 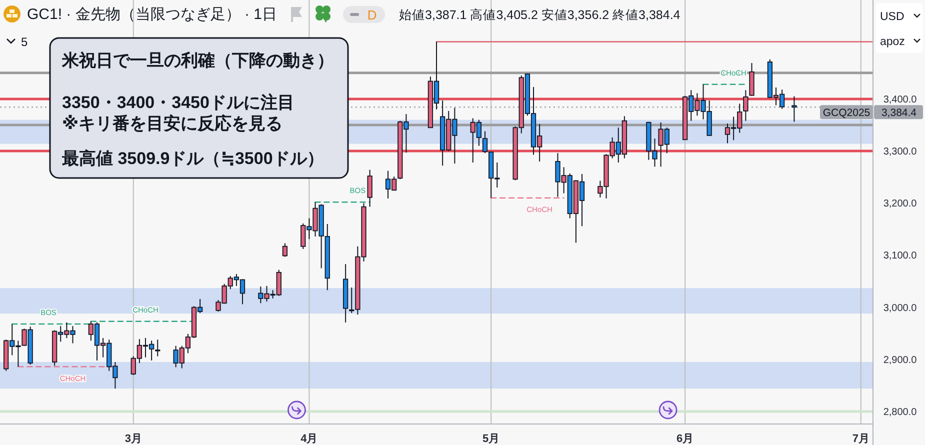 I want to click on y-tick-label: 3,300.0, so click(x=900, y=152).